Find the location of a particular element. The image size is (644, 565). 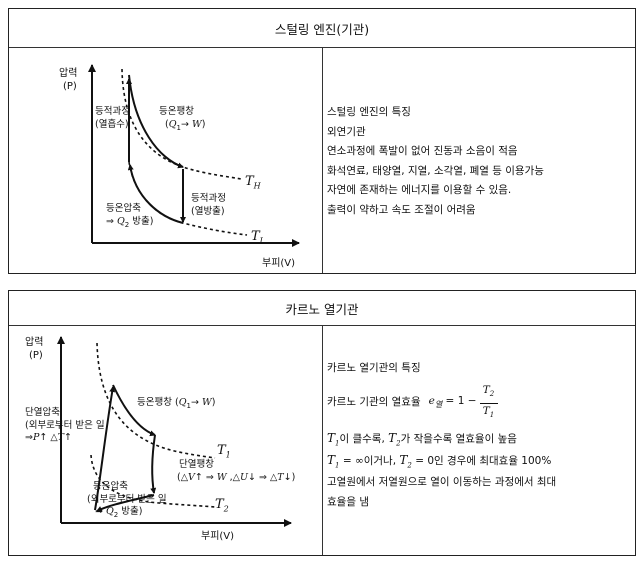

carnot-axis-y-label: 압력 (P) is located at coordinates (34, 349).